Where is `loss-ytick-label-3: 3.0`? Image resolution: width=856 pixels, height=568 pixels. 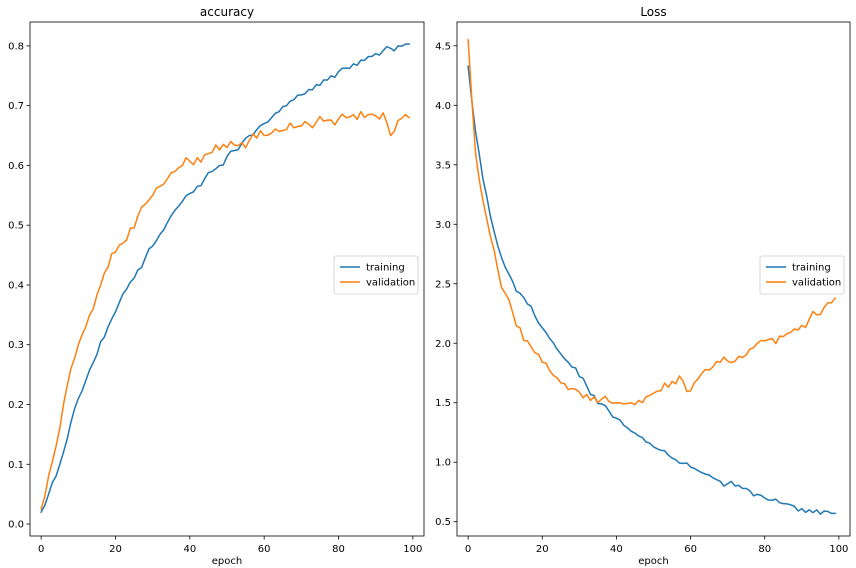
loss-ytick-label-3: 3.0 is located at coordinates (443, 225).